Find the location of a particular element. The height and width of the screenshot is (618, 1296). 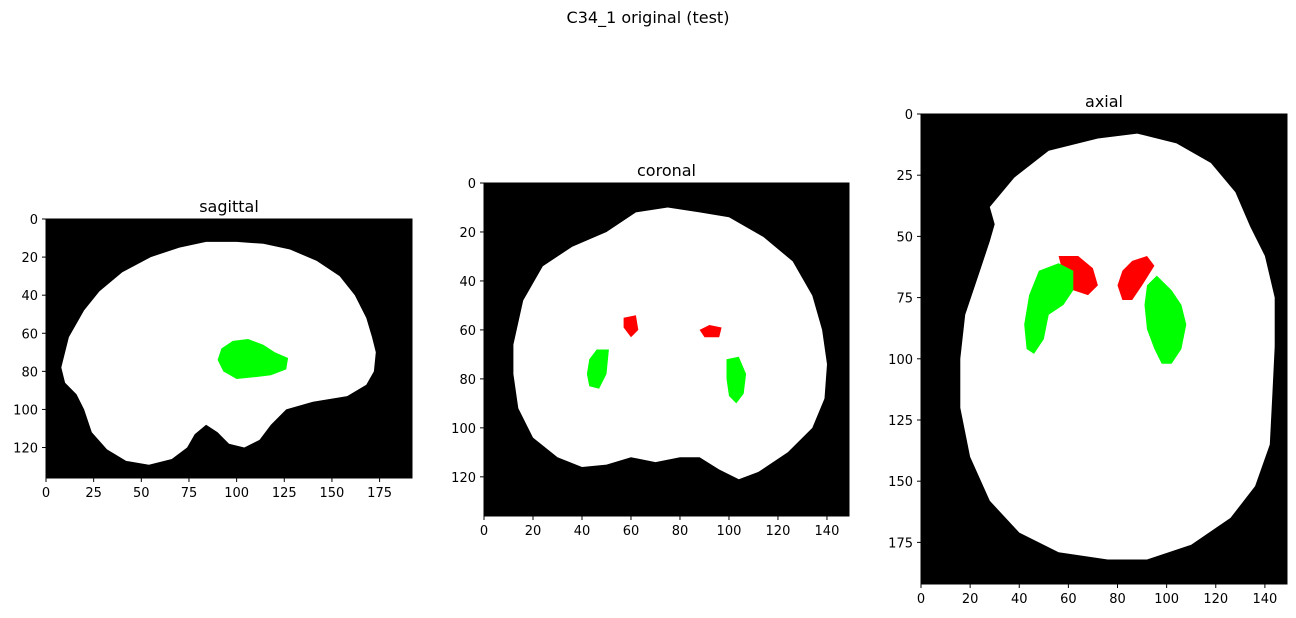

panel-title: axial is located at coordinates (1104, 101).